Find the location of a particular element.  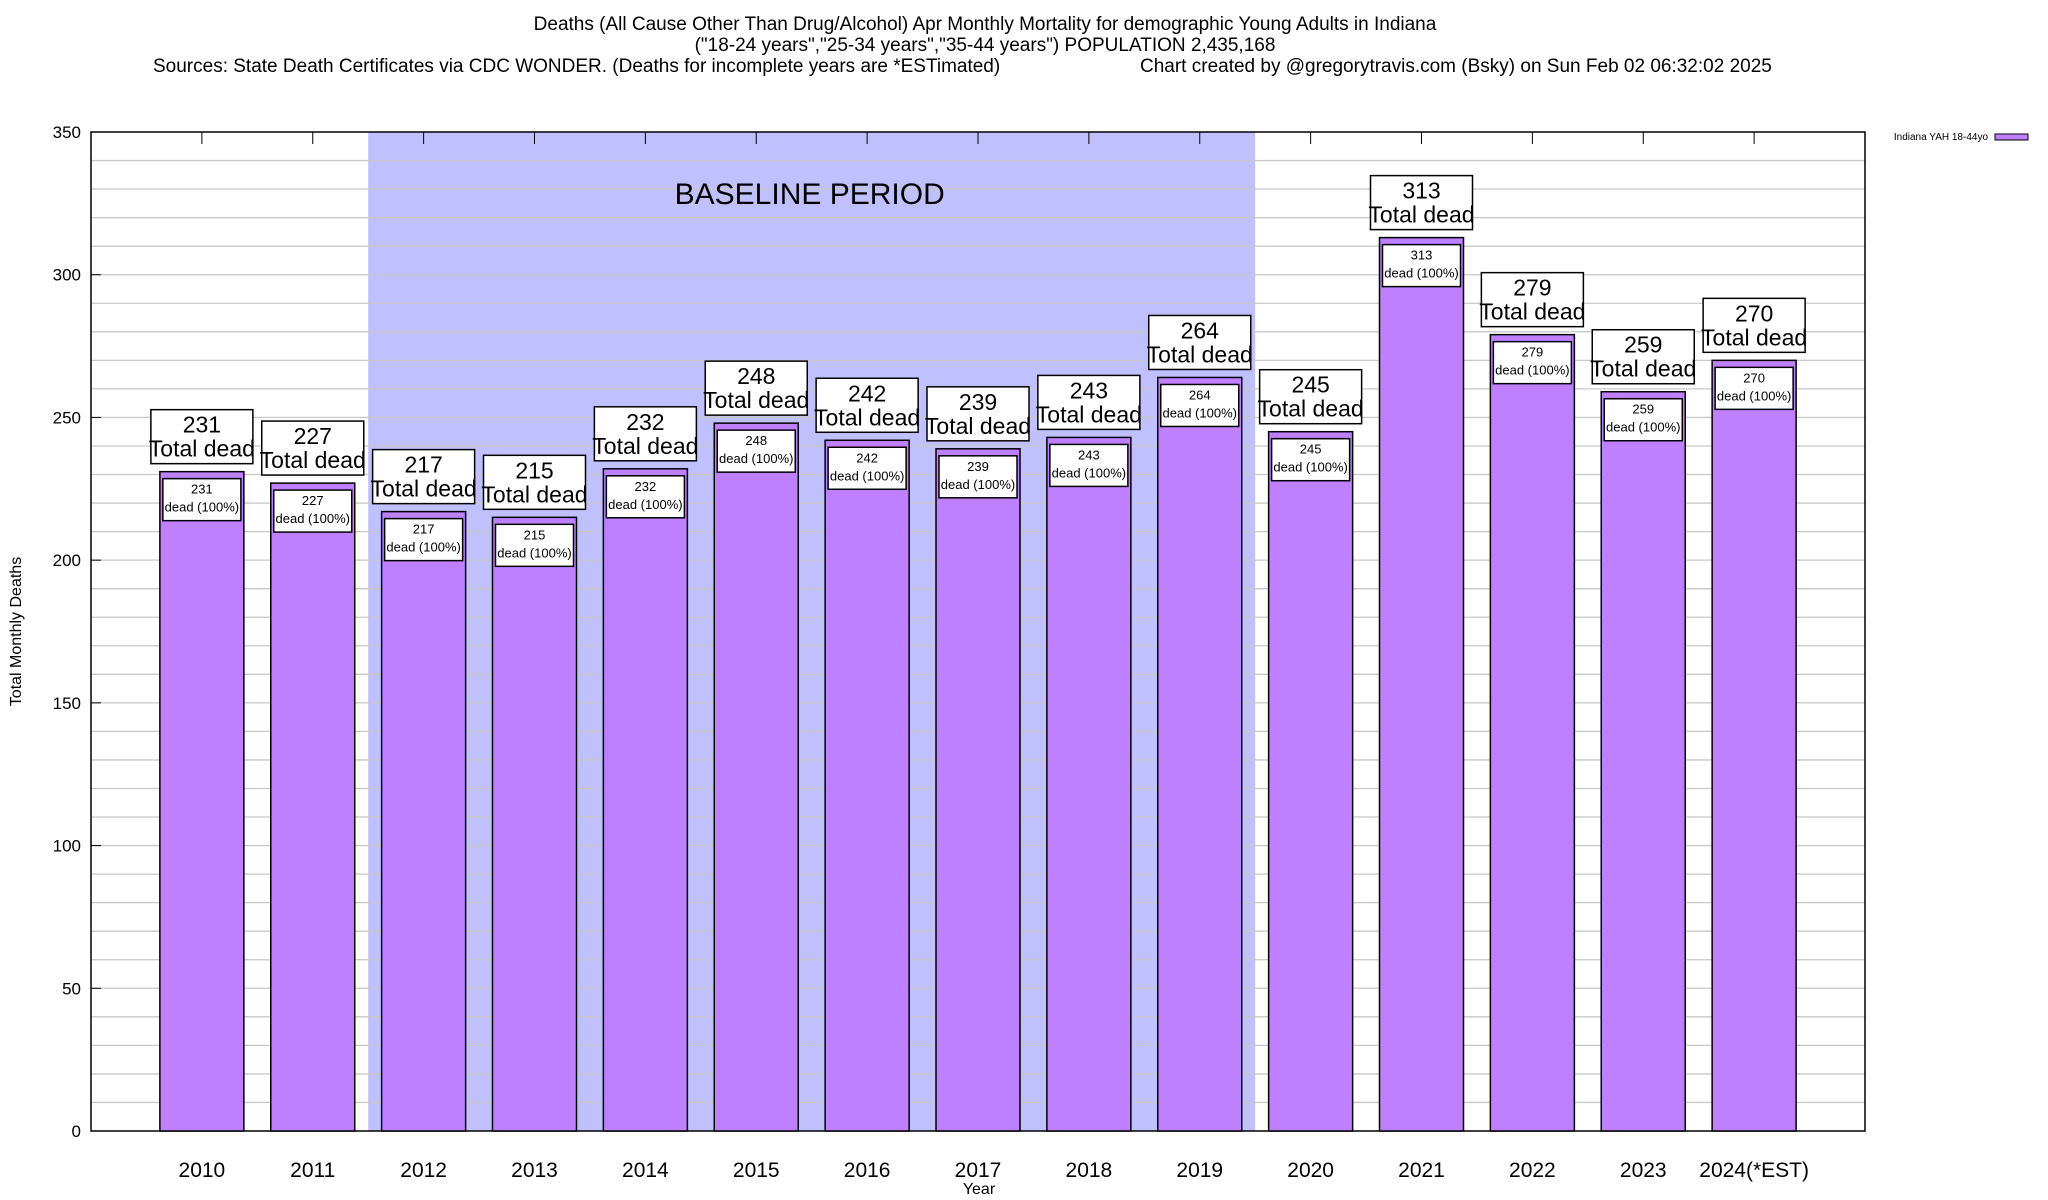

y-tick-label: 250 is located at coordinates (67, 417).